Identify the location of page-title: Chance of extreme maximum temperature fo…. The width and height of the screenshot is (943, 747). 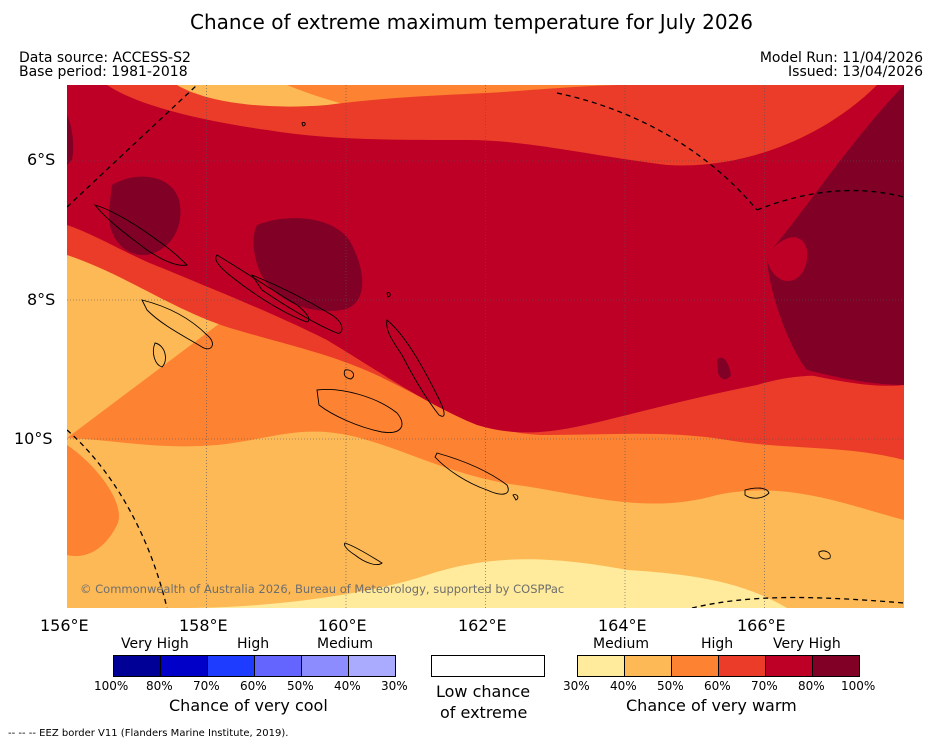
(471, 22).